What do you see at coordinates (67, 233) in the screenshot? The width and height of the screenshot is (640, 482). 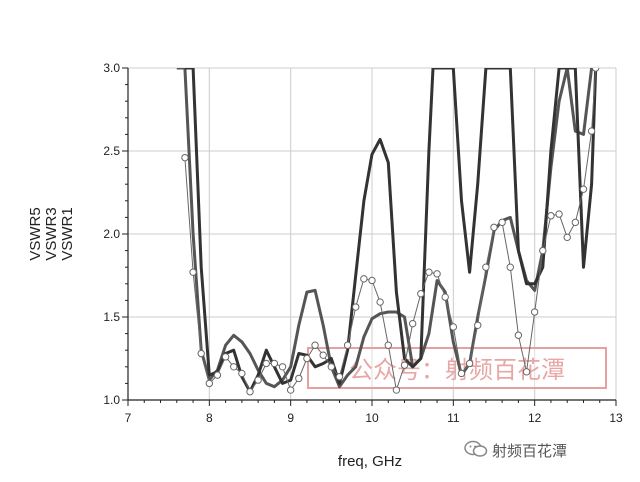 I see `y-axis-label-vswr1: VSWR1` at bounding box center [67, 233].